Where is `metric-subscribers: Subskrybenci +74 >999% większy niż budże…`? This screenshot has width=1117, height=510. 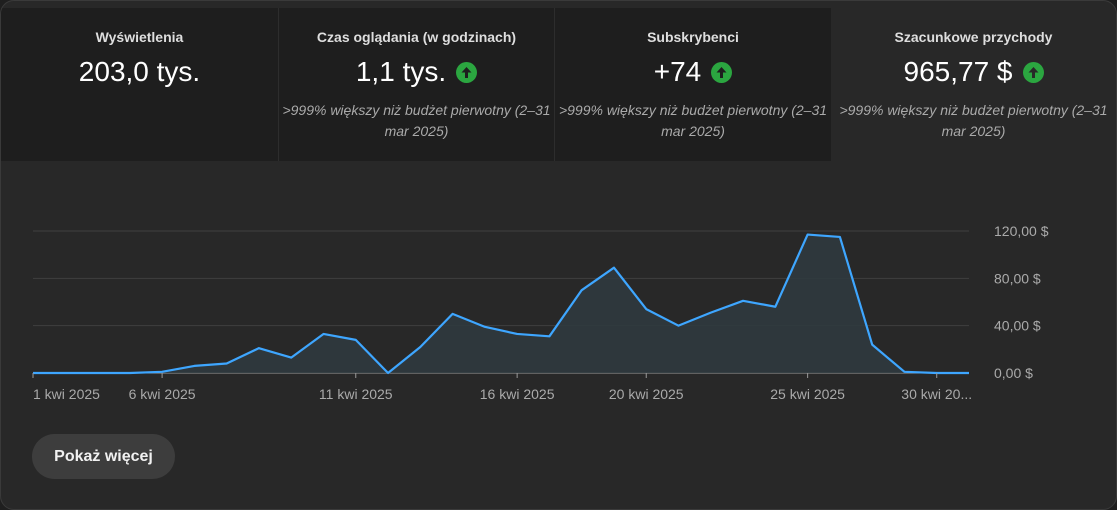 metric-subscribers: Subskrybenci +74 >999% większy niż budże… is located at coordinates (692, 84).